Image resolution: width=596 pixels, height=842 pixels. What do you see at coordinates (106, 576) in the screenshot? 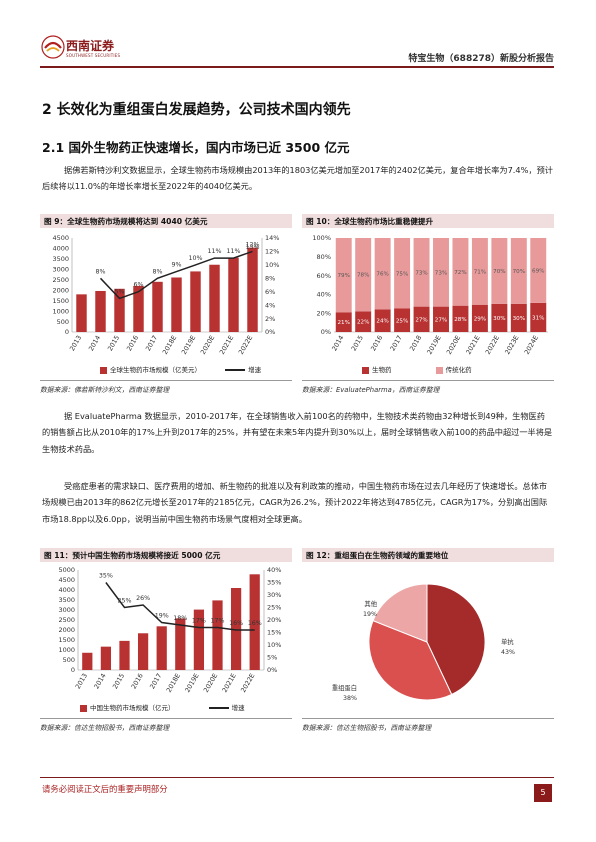
I see `growth-data-label: 35%` at bounding box center [106, 576].